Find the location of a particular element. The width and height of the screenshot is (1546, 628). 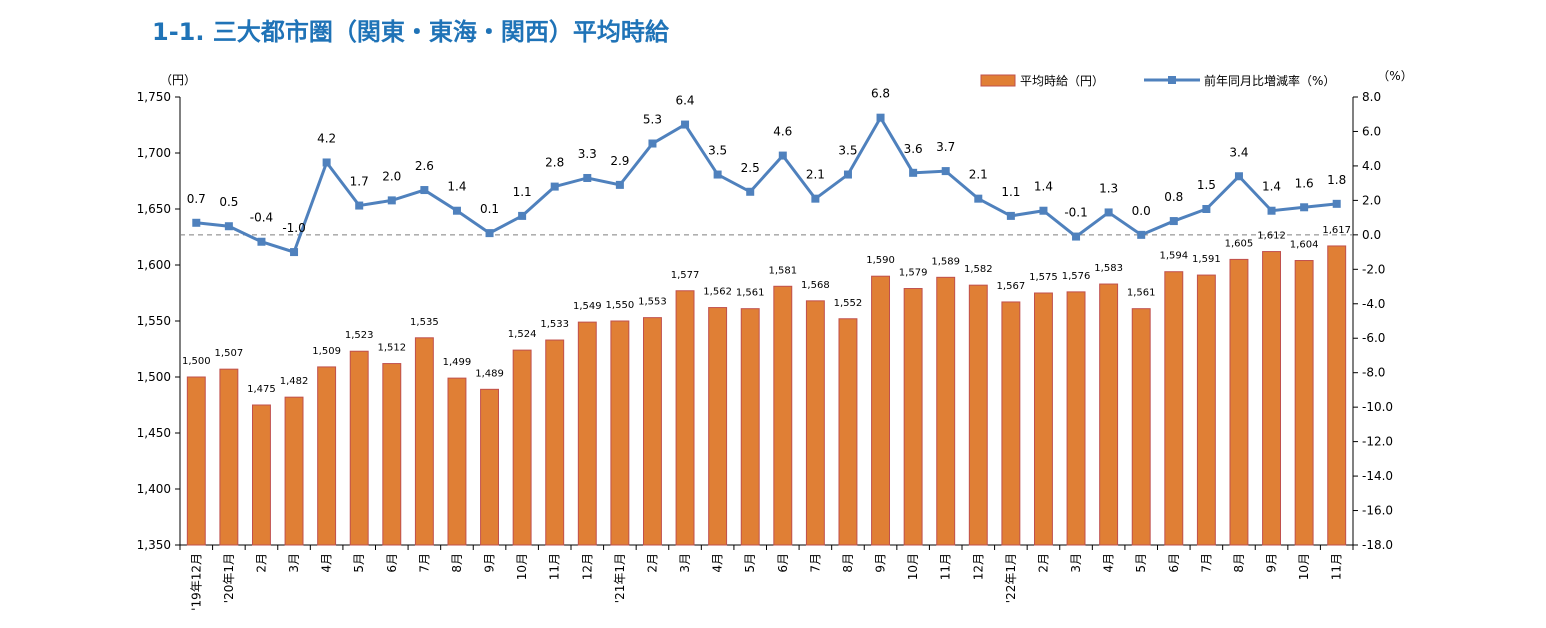

right-axis-unit: （%） is located at coordinates (1394, 76).